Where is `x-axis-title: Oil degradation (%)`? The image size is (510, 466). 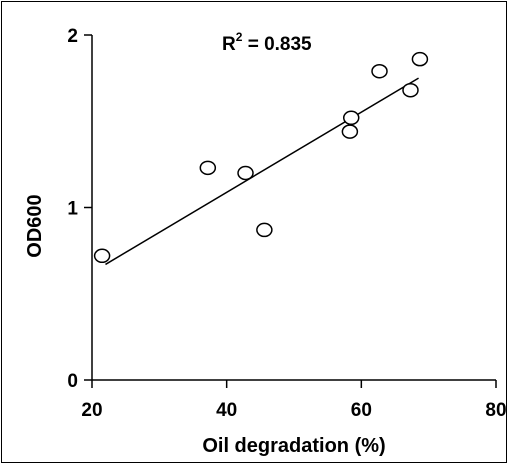
x-axis-title: Oil degradation (%) is located at coordinates (293, 446).